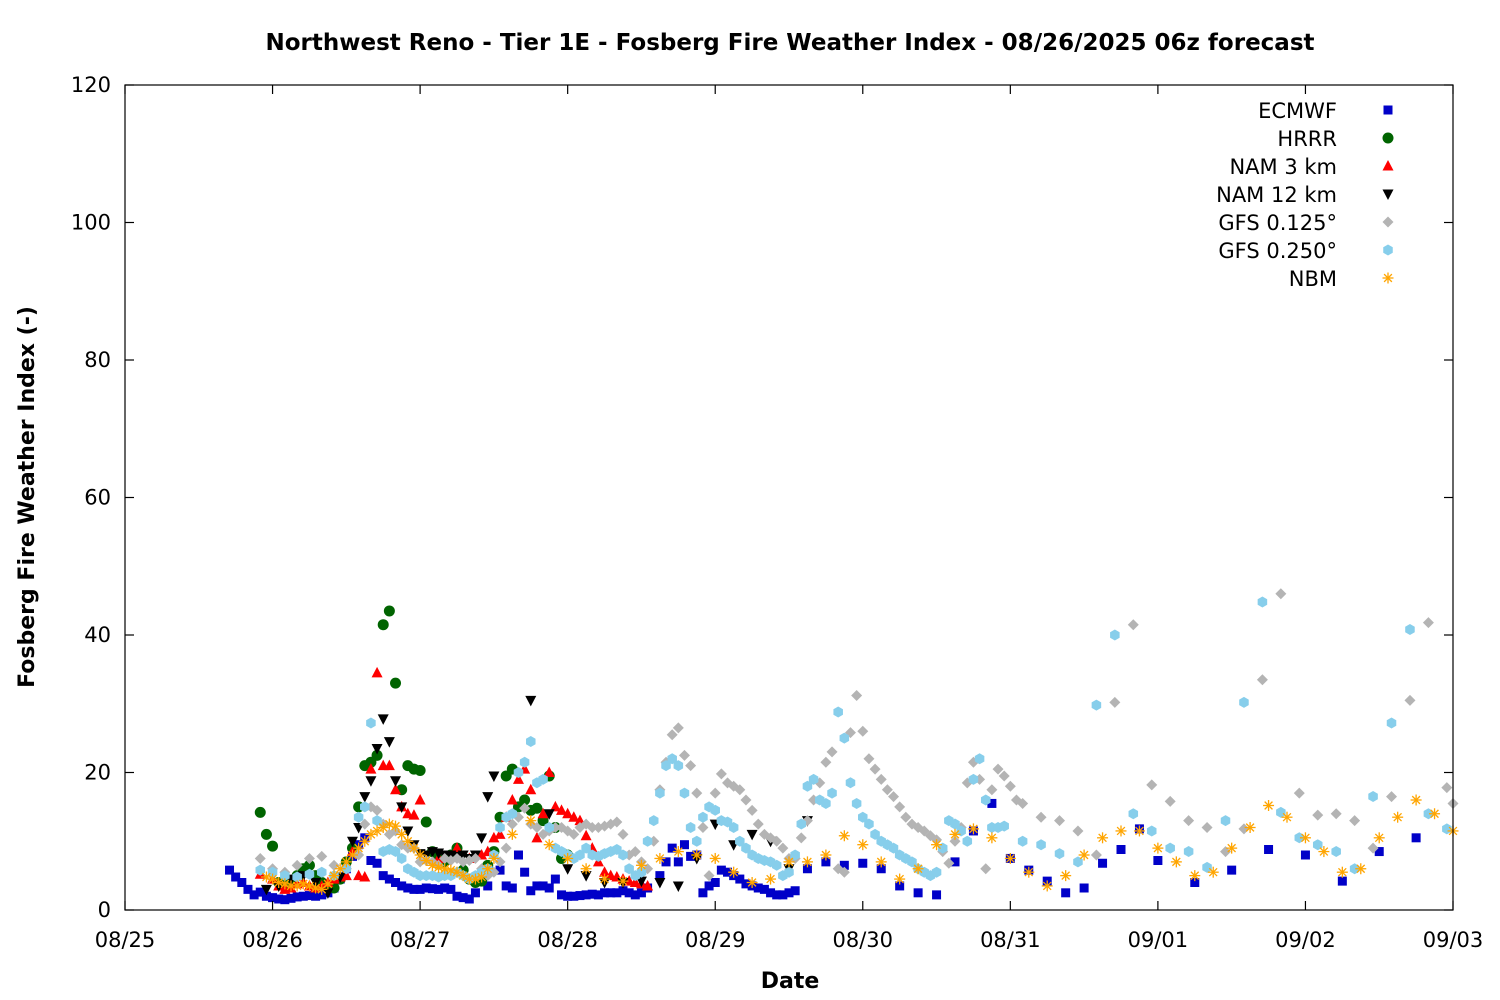 Image resolution: width=1500 pixels, height=1000 pixels. Describe the element at coordinates (1305, 940) in the screenshot. I see `x-tick-label: 09/02` at that location.